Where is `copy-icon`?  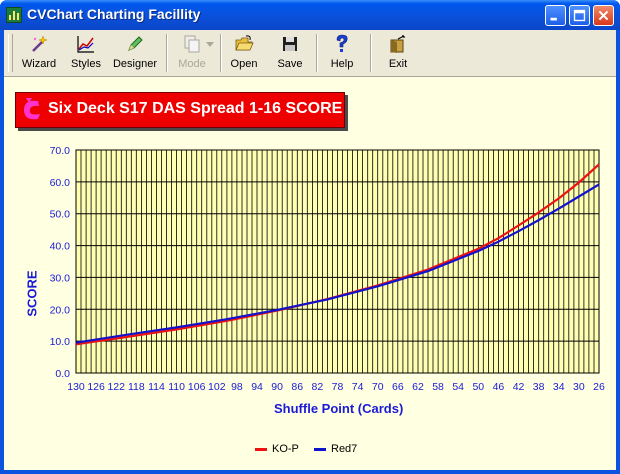
copy-icon is located at coordinates (192, 44).